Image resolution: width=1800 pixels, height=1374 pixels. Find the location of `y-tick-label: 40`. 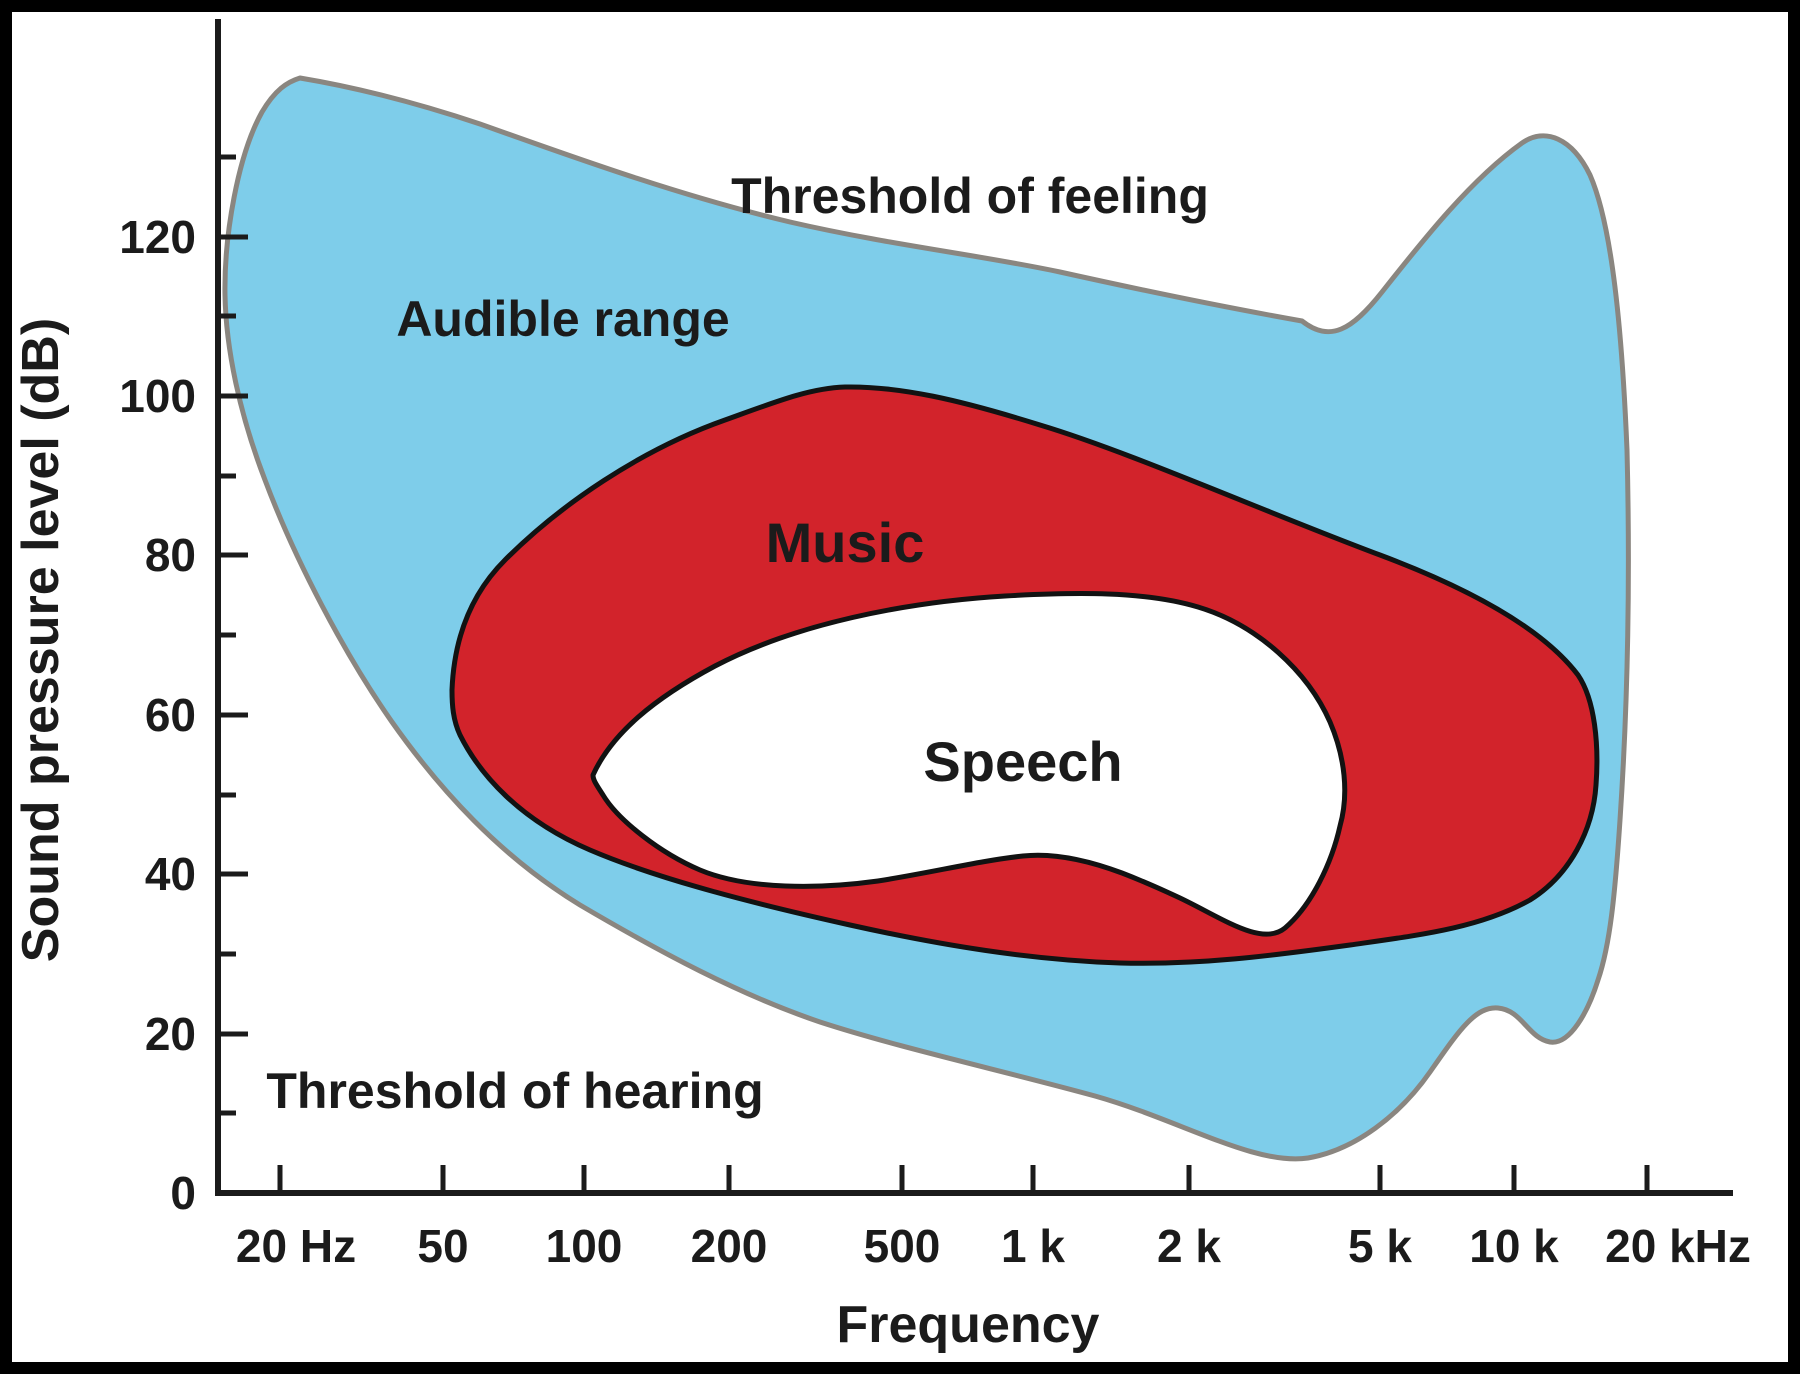

y-tick-label: 40 is located at coordinates (170, 874).